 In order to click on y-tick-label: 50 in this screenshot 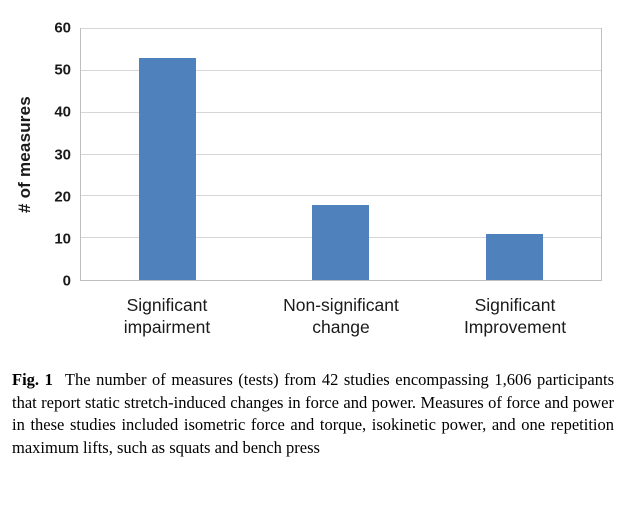, I will do `click(62, 70)`.